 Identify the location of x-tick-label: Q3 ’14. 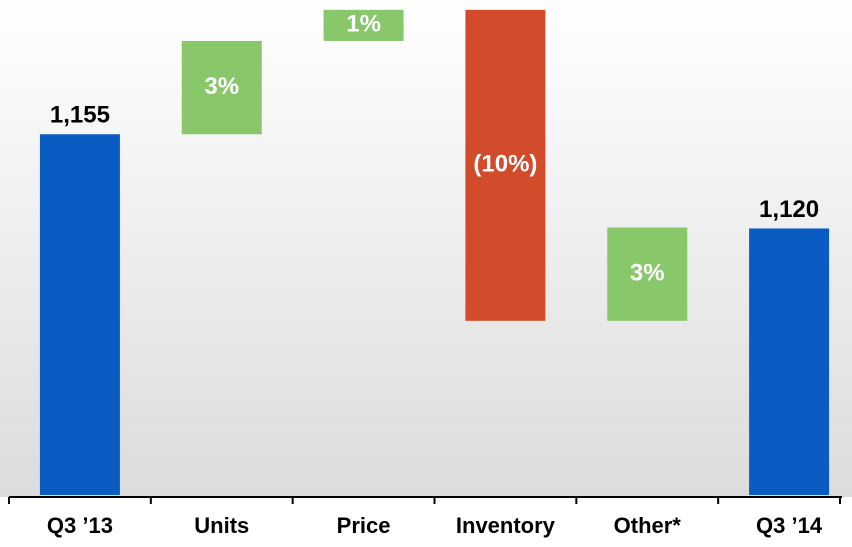
(789, 525).